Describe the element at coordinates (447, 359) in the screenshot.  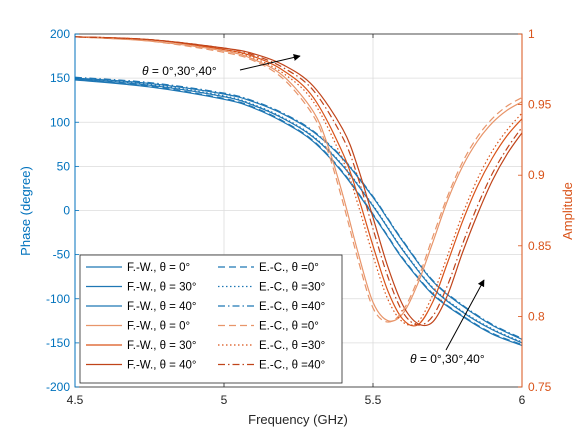
I see `annotation-theta-bottom: θ = 0°,30°,40°` at that location.